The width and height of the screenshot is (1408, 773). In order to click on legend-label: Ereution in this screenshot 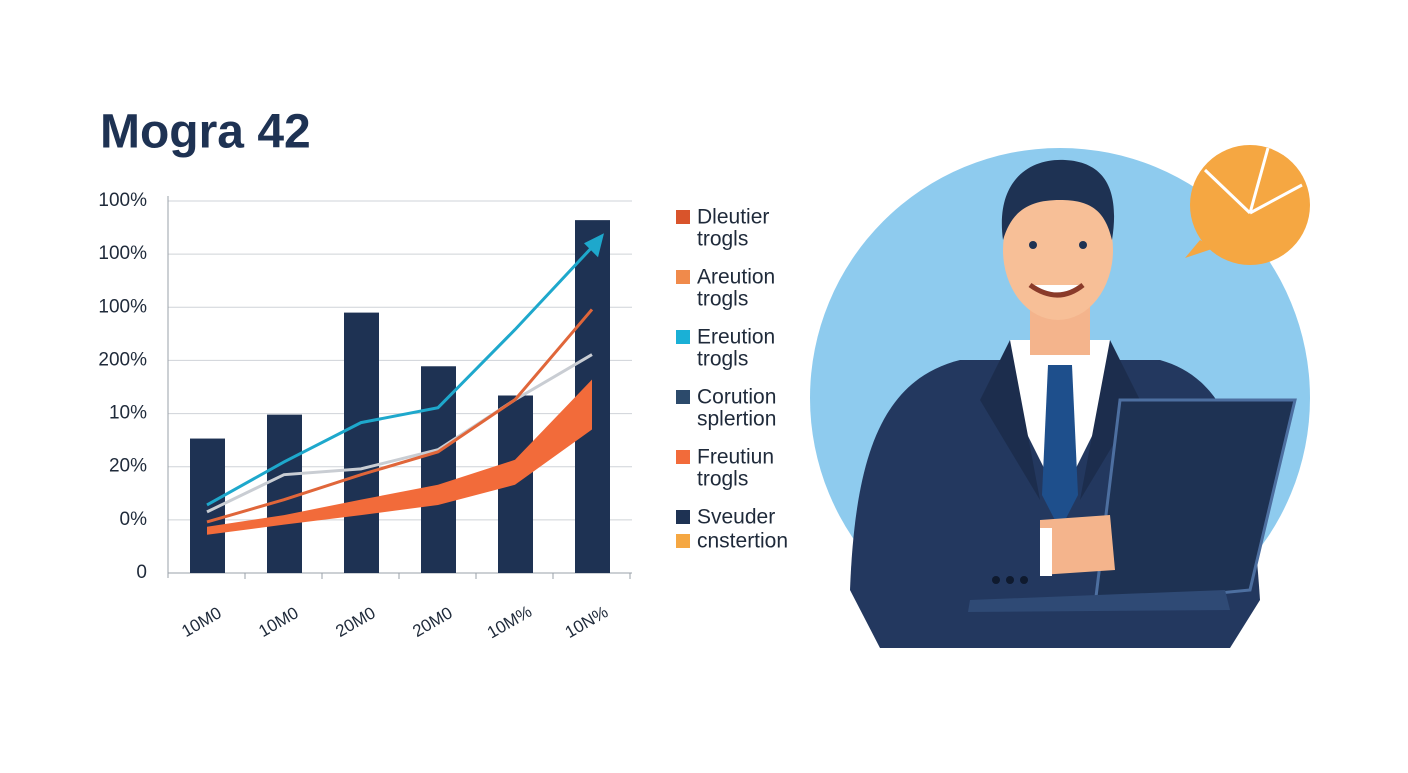, I will do `click(736, 337)`.